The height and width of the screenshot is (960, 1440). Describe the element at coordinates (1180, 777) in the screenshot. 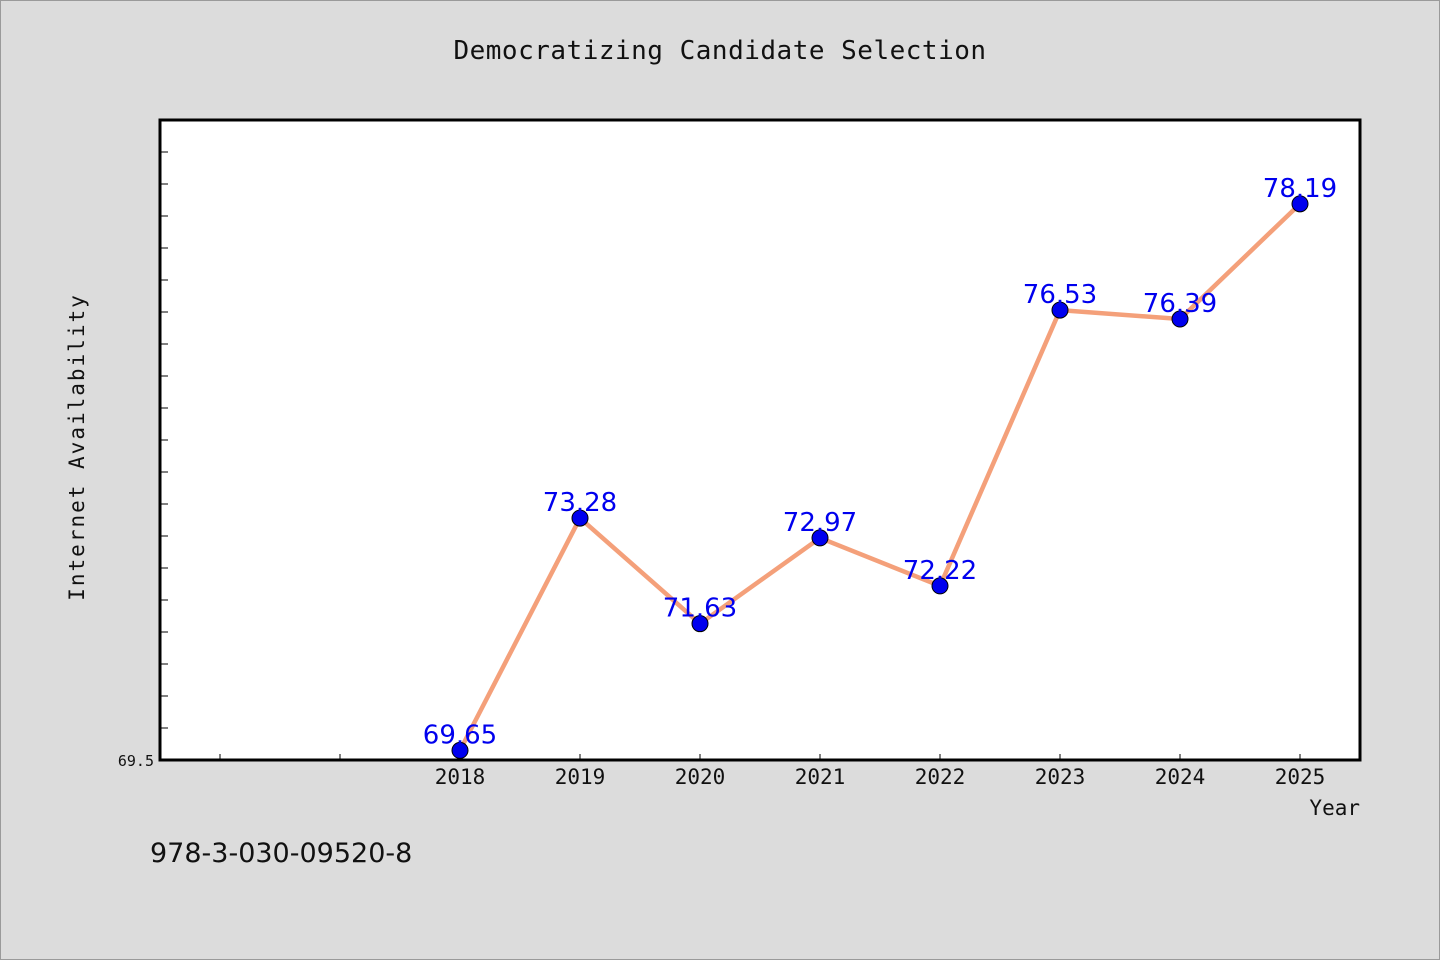

I see `x-tick-label: 2024` at that location.